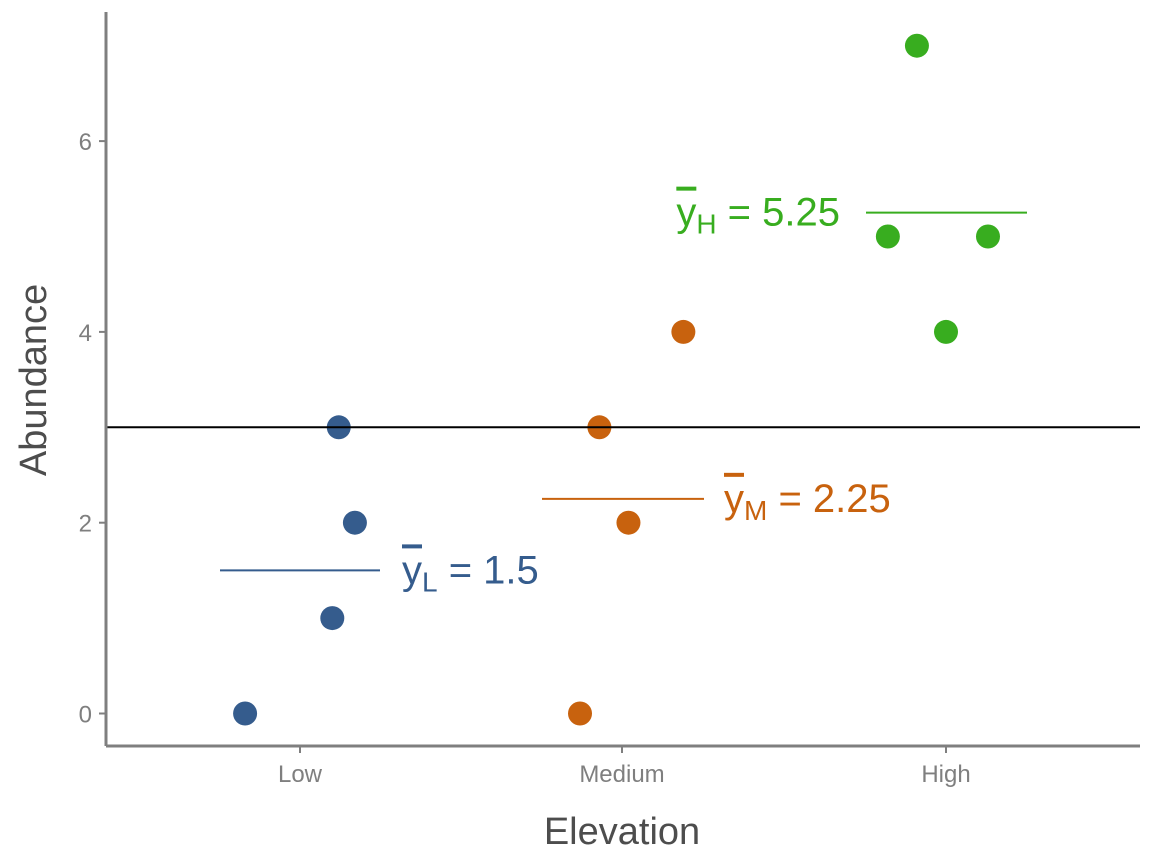 The height and width of the screenshot is (864, 1152). What do you see at coordinates (85, 715) in the screenshot?
I see `y-tick-label: 0` at bounding box center [85, 715].